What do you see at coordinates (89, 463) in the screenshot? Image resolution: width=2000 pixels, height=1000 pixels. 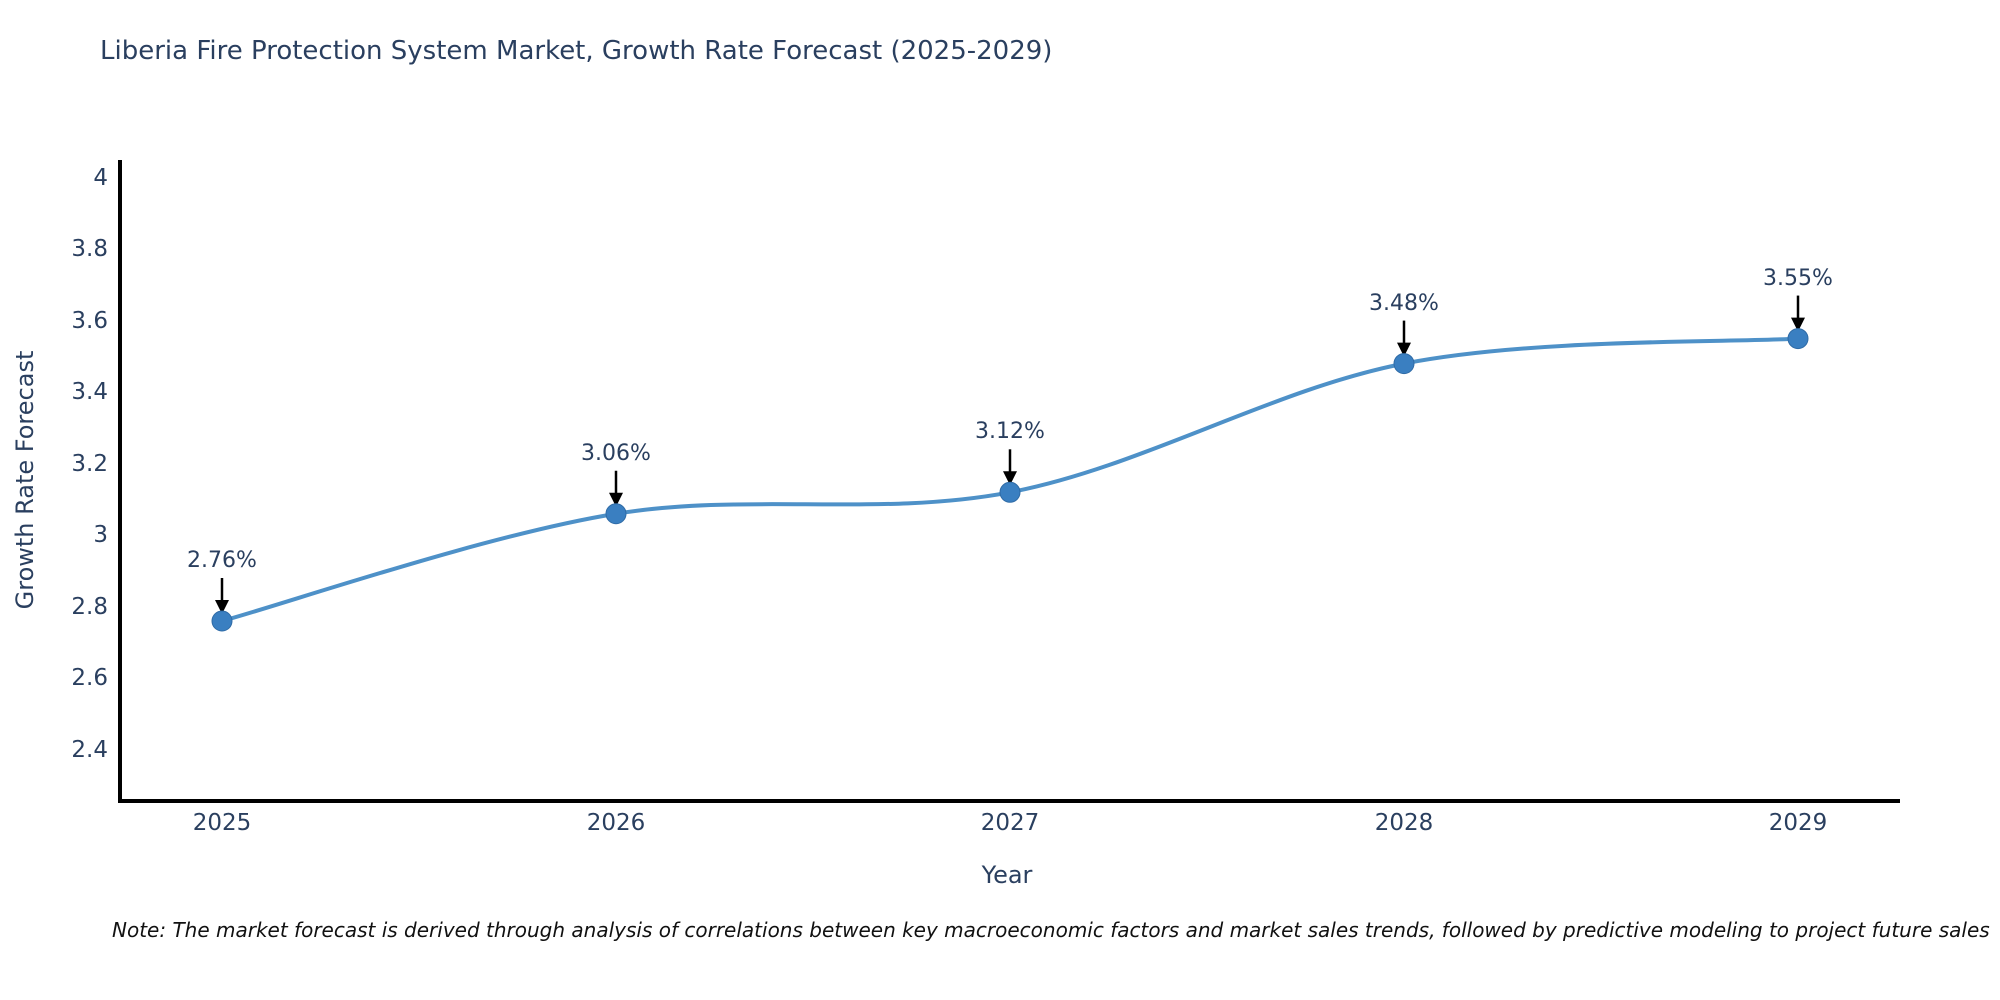 I see `y-tick-label: 3.2` at bounding box center [89, 463].